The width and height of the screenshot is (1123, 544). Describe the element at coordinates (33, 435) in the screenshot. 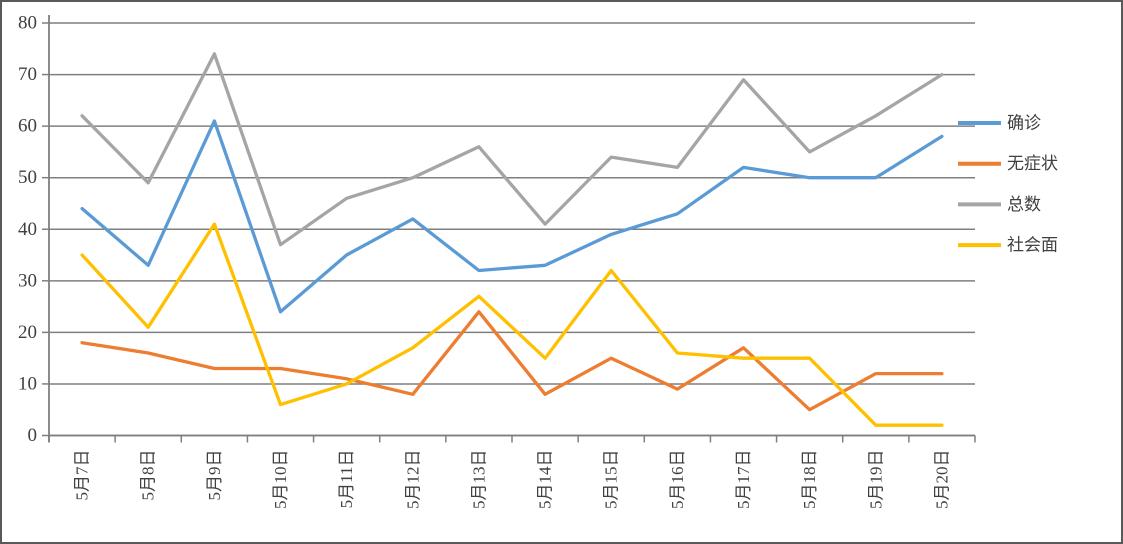

I see `y-tick-label: 0` at that location.